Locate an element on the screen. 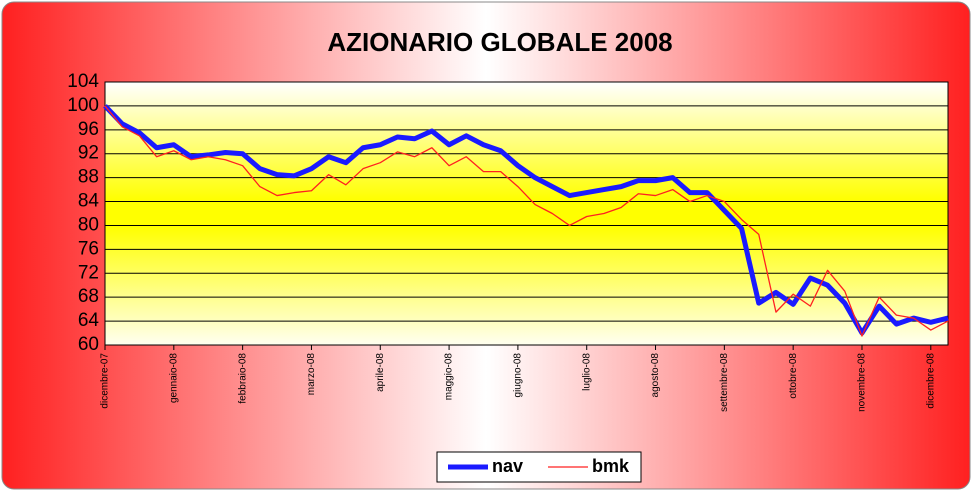 This screenshot has height=497, width=973. x-tick-label: maggio-08 is located at coordinates (449, 377).